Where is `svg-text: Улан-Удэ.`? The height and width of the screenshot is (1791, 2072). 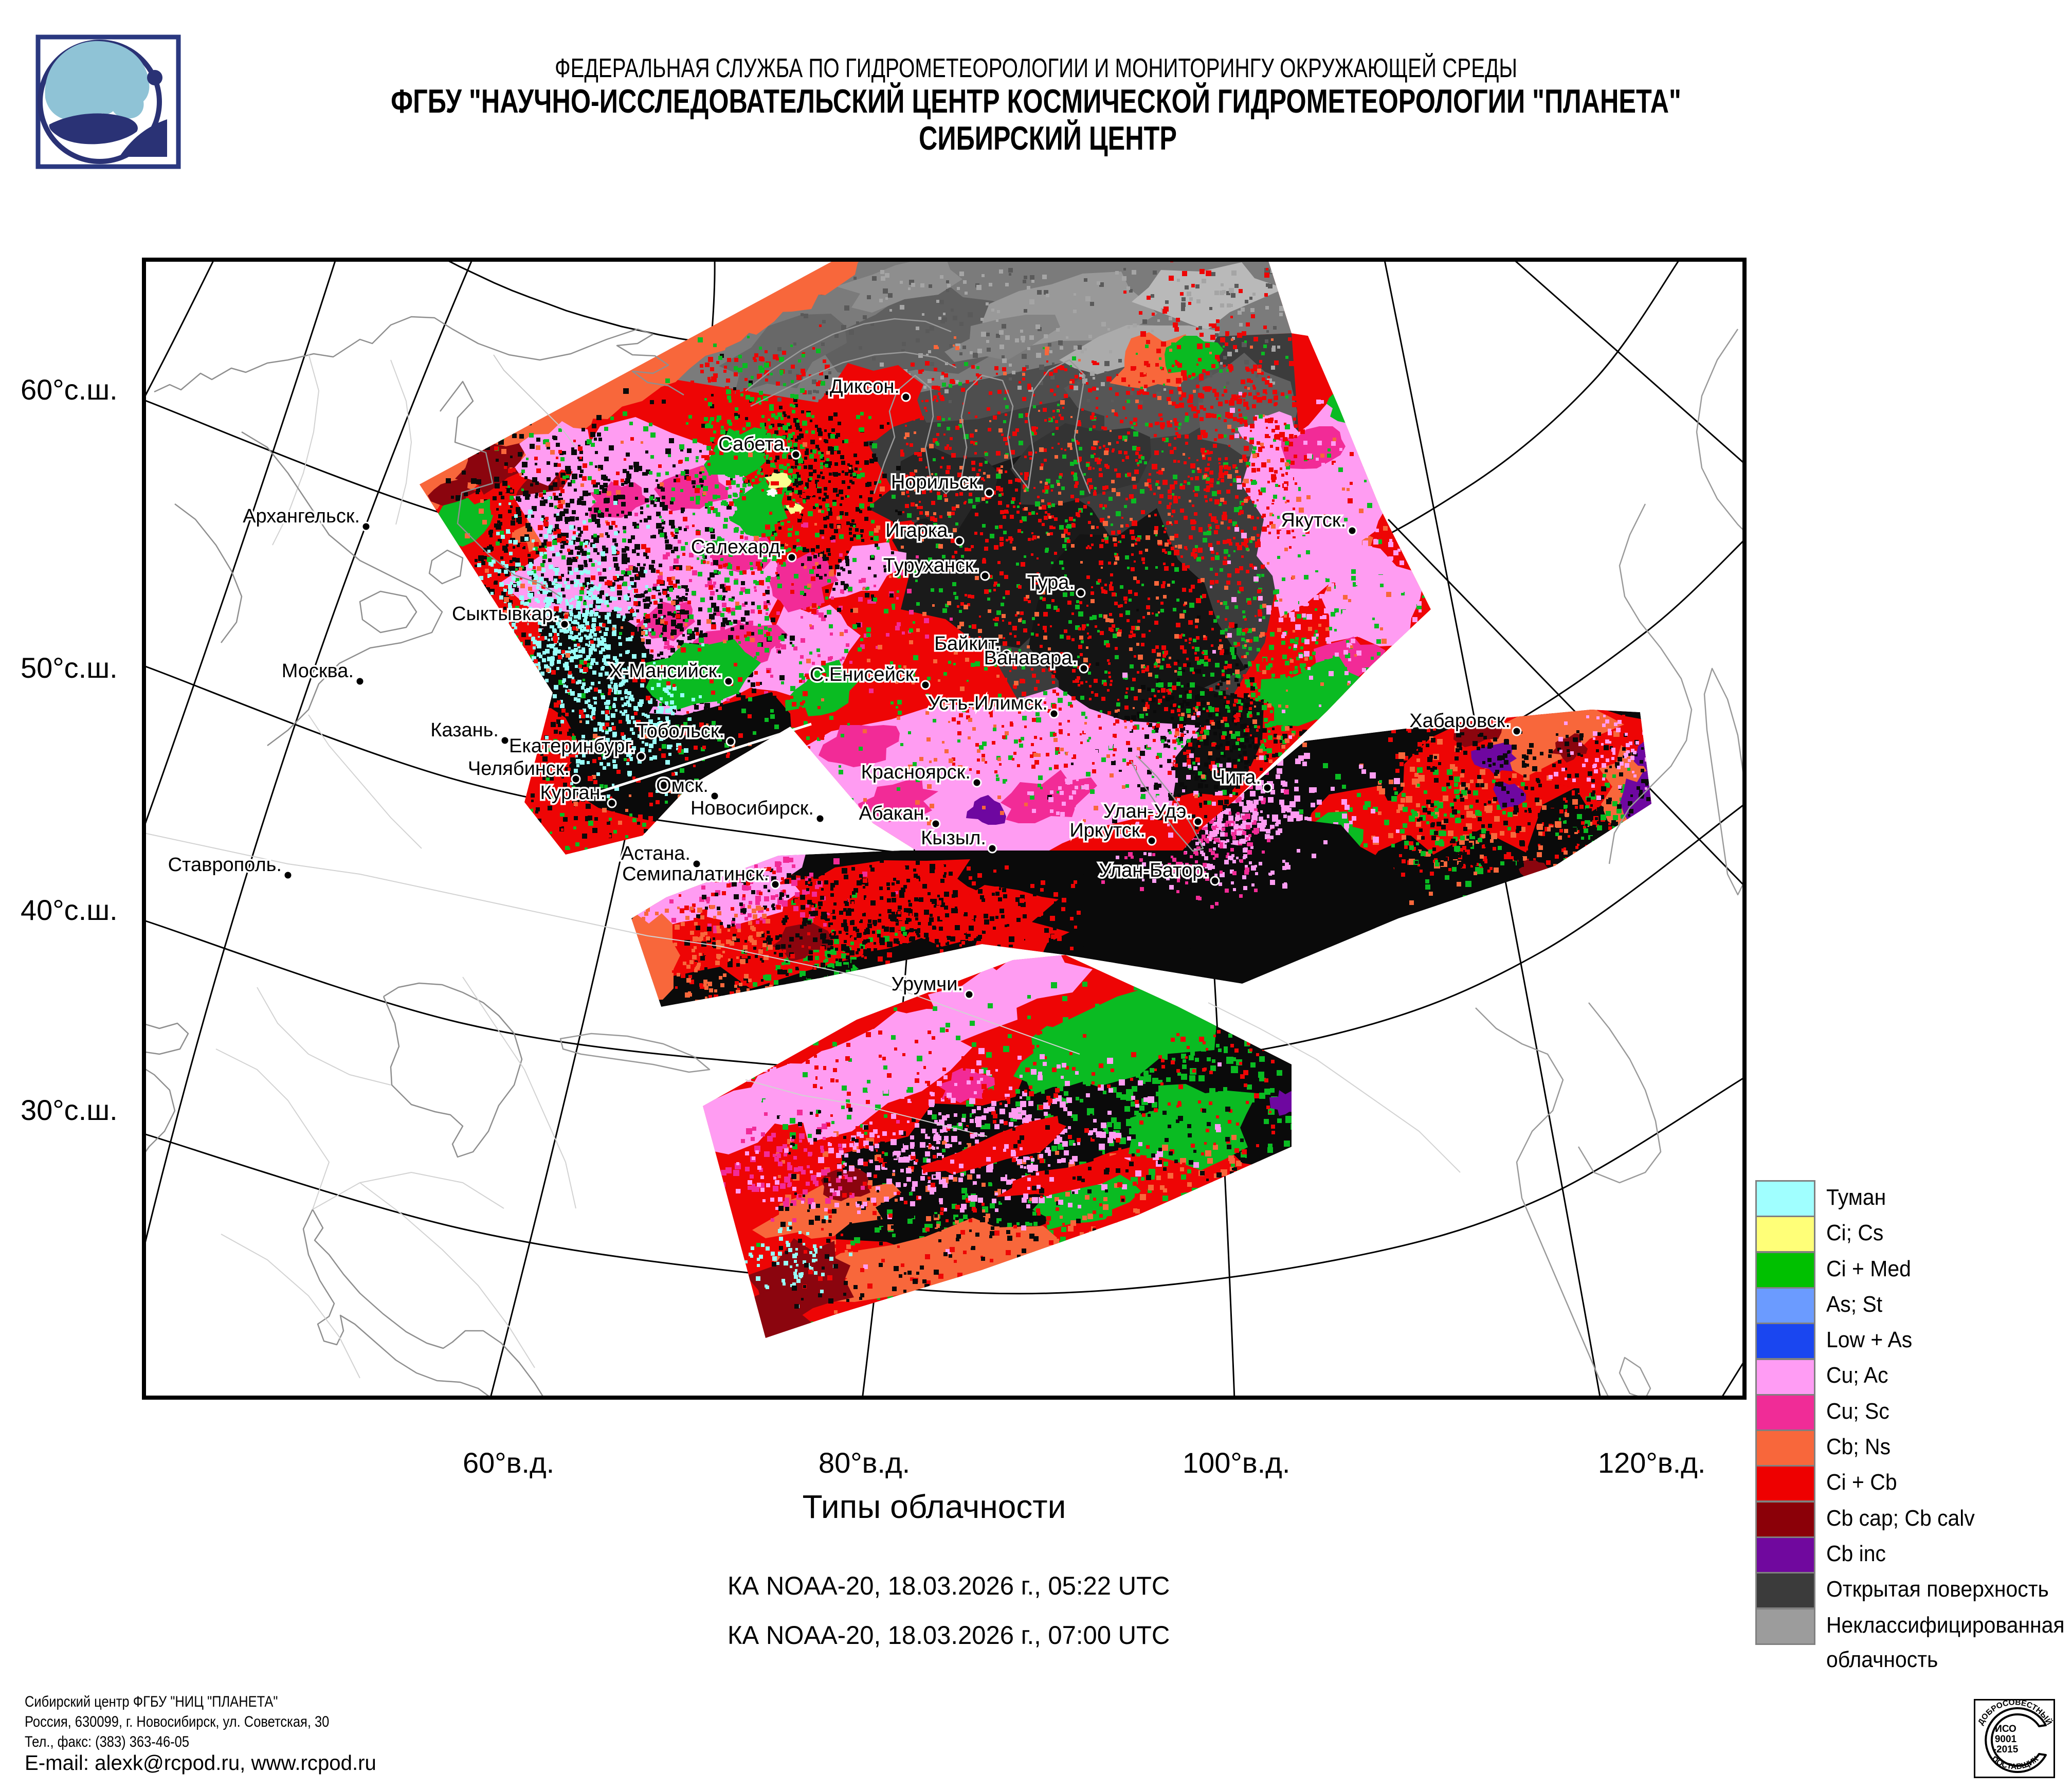 svg-text: Улан-Удэ. is located at coordinates (1147, 811).